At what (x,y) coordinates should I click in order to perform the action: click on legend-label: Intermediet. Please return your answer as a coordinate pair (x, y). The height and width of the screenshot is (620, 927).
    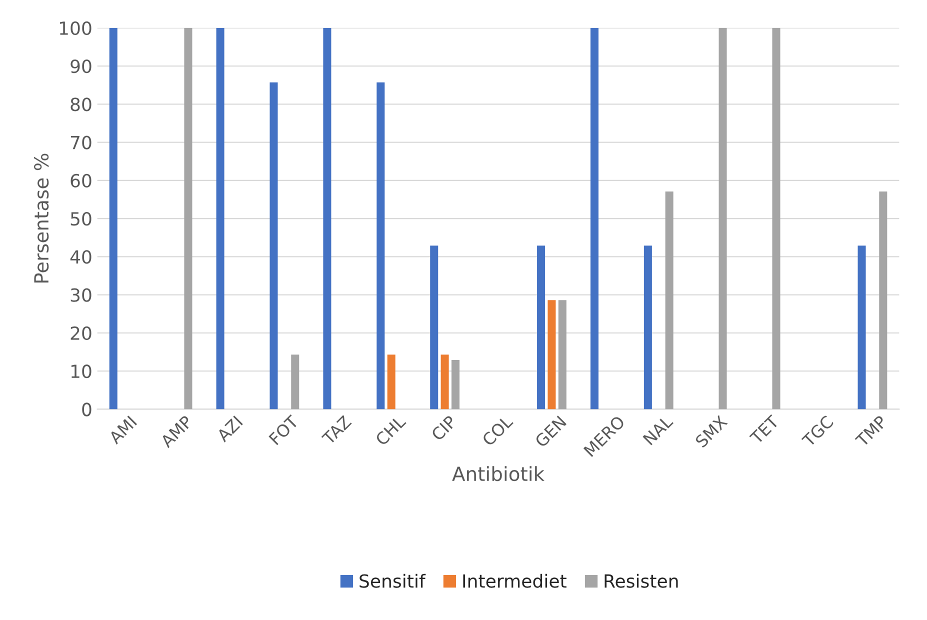
    Looking at the image, I should click on (514, 581).